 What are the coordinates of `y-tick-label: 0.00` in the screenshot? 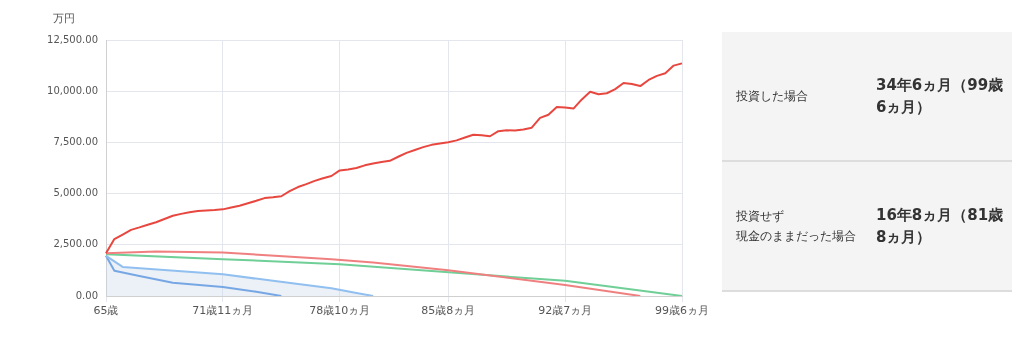 It's located at (86, 295).